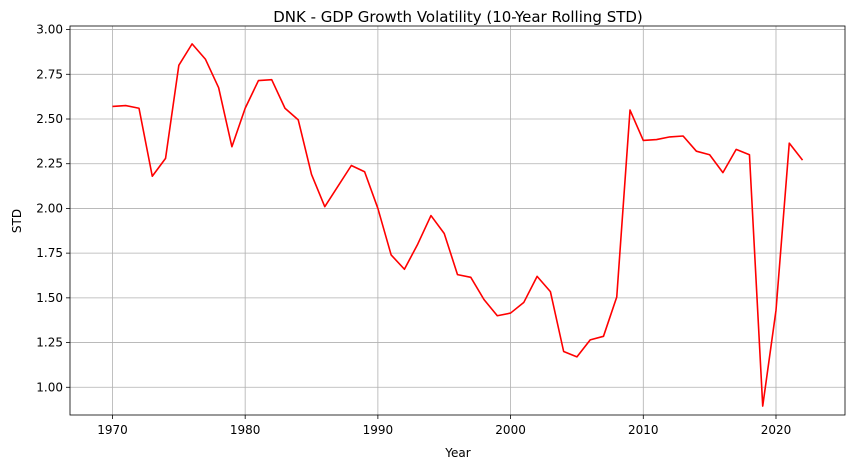 This screenshot has width=855, height=470. What do you see at coordinates (49, 387) in the screenshot?
I see `y-tick-label: 1.00` at bounding box center [49, 387].